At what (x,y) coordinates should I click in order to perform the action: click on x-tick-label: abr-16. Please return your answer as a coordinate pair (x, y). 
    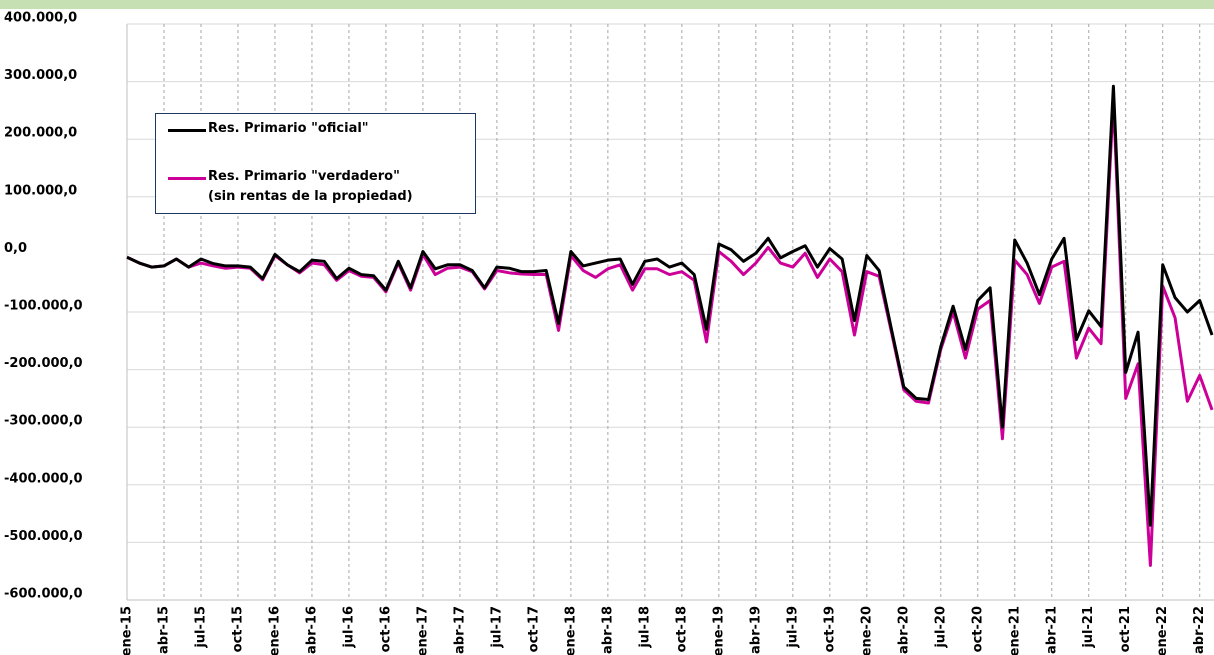
    Looking at the image, I should click on (311, 630).